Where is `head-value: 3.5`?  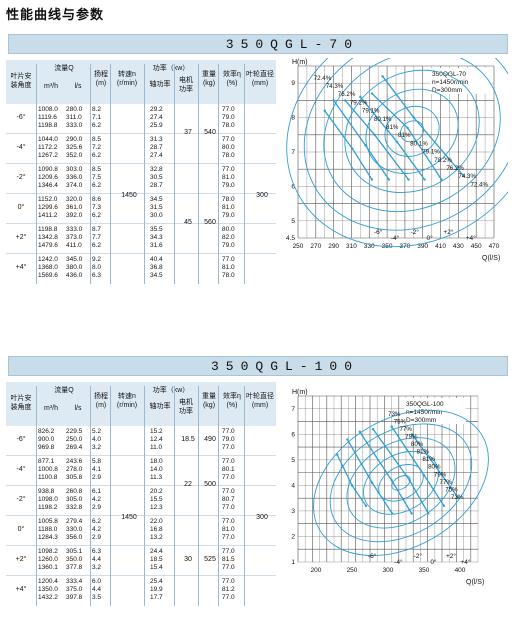
head-value: 3.5 is located at coordinates (97, 597).